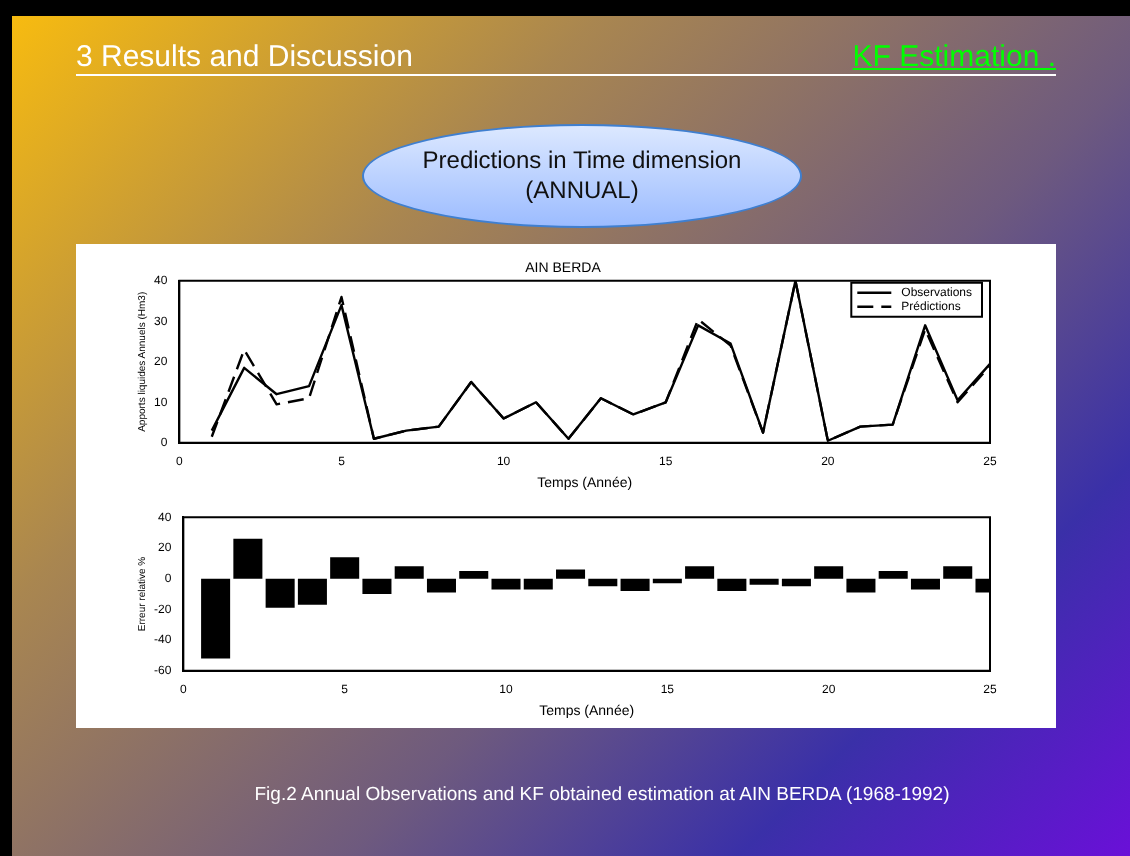 This screenshot has width=1130, height=856. I want to click on text: KF Estimation ., so click(954, 57).